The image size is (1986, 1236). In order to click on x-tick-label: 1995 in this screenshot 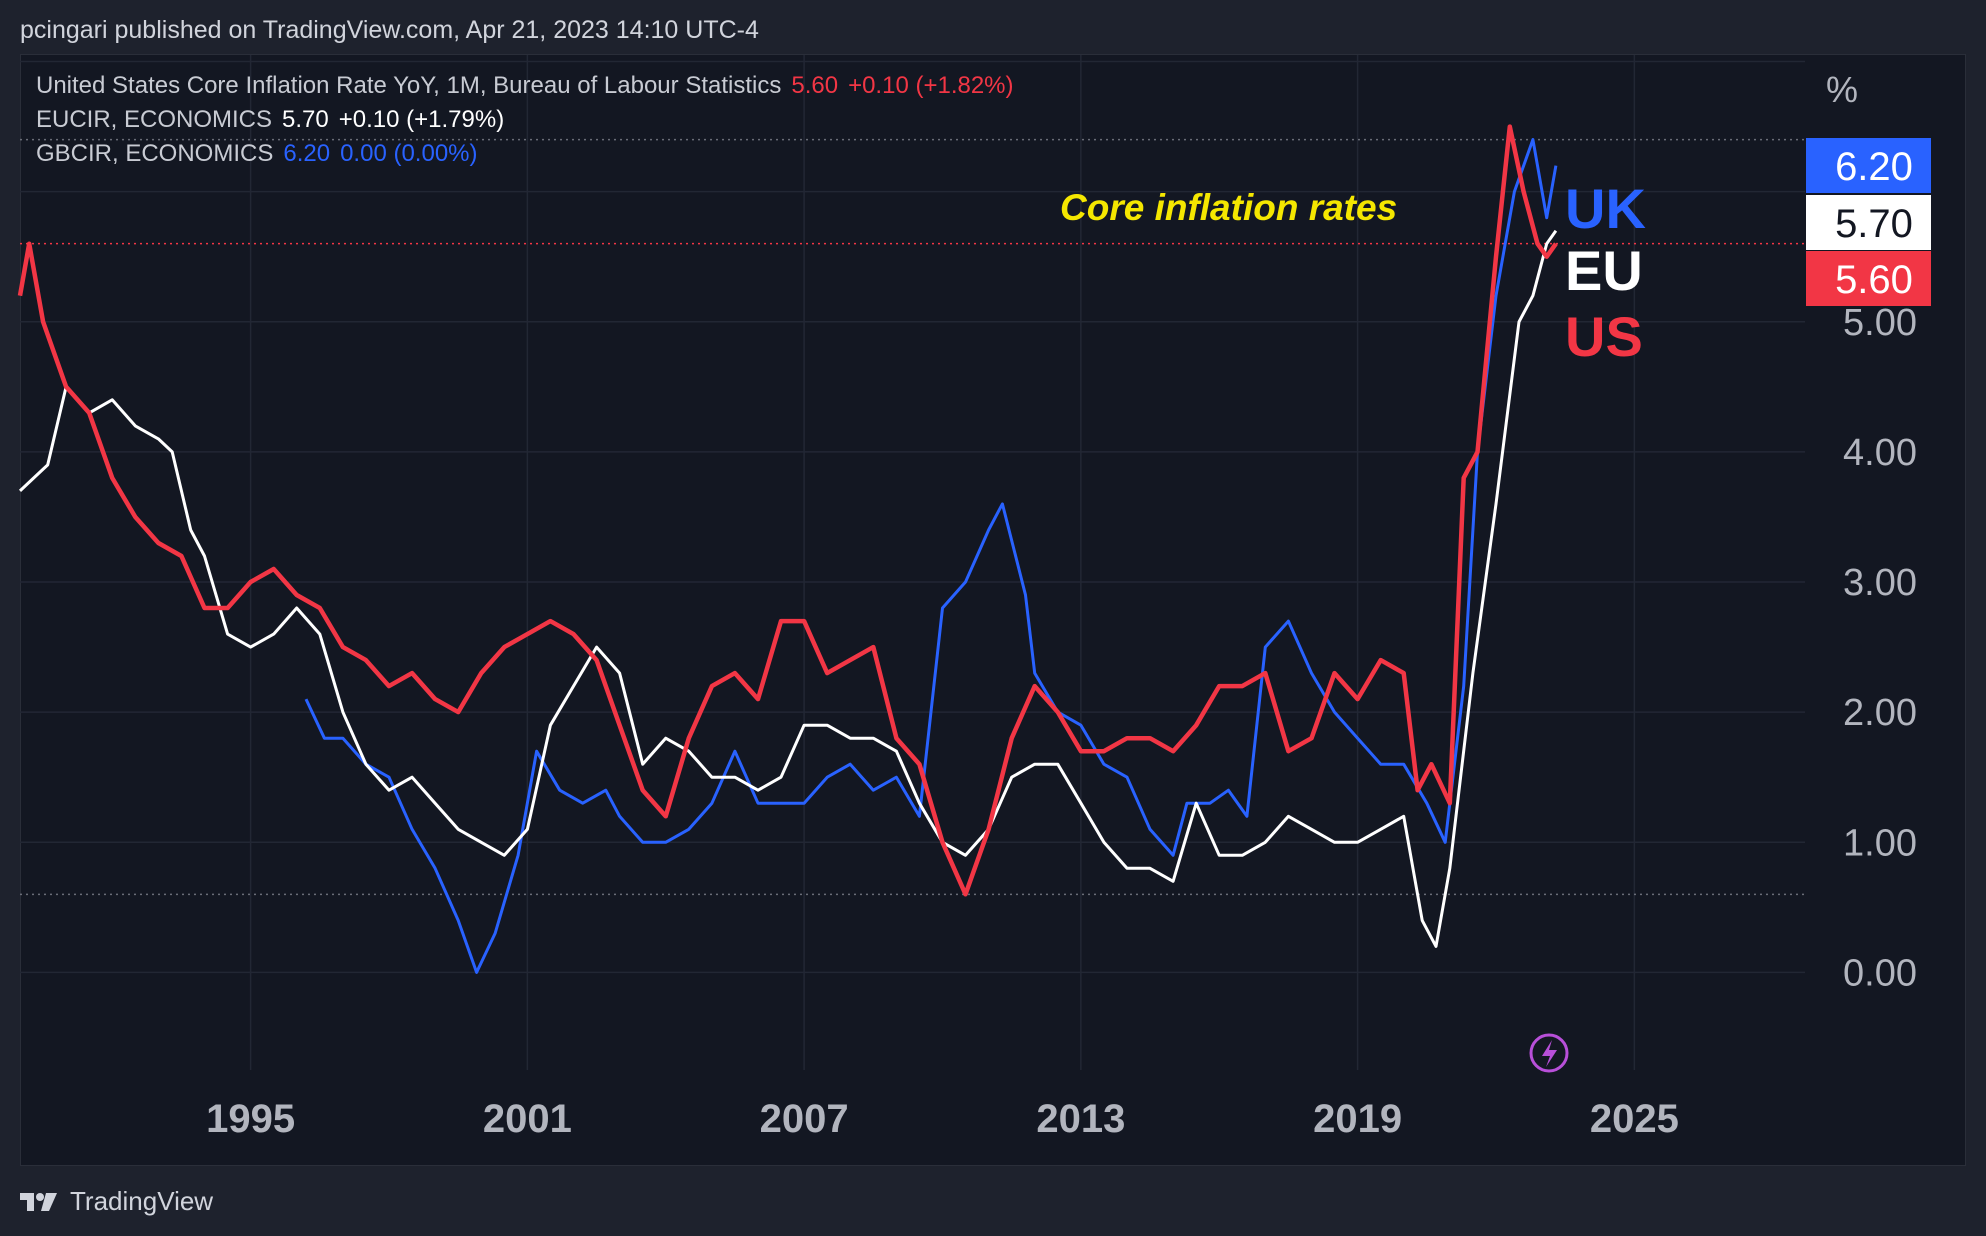, I will do `click(250, 1119)`.